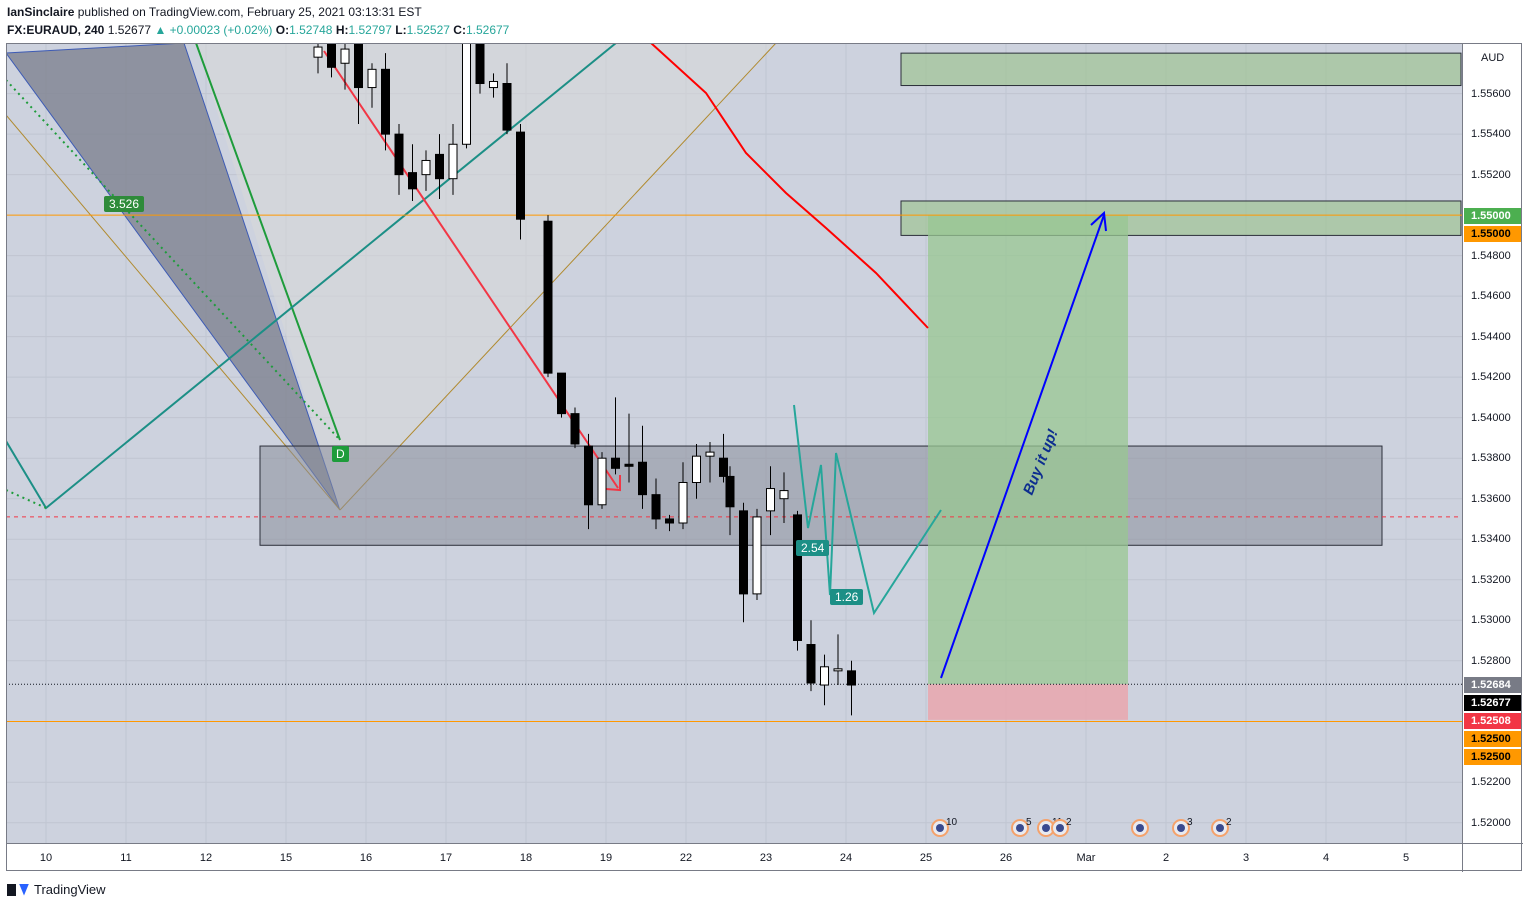  I want to click on time-tick: 24, so click(846, 858).